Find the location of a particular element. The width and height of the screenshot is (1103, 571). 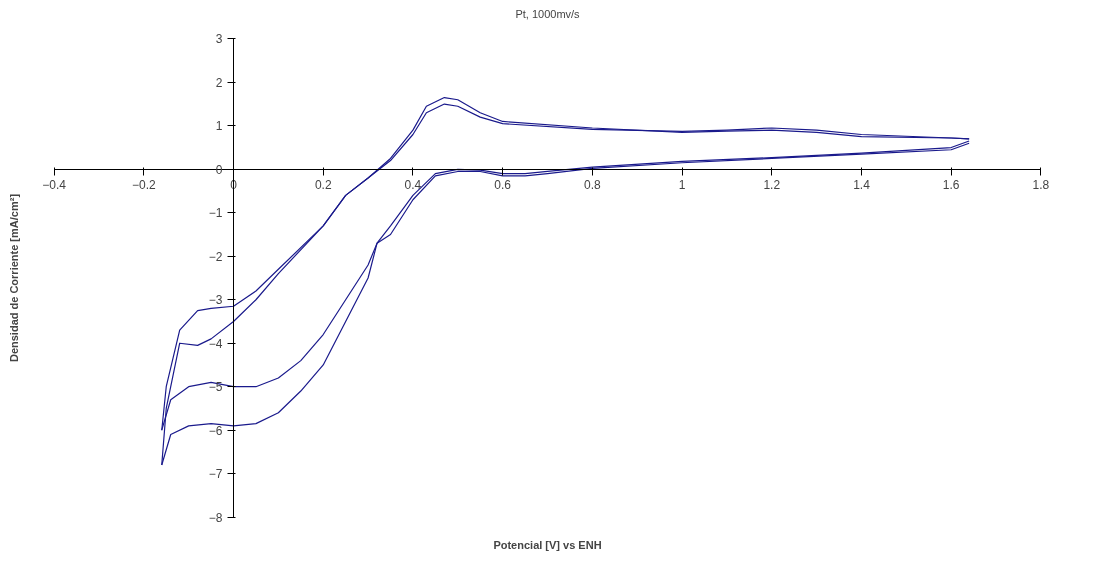

x-tick-label: 1.8 is located at coordinates (1041, 185).